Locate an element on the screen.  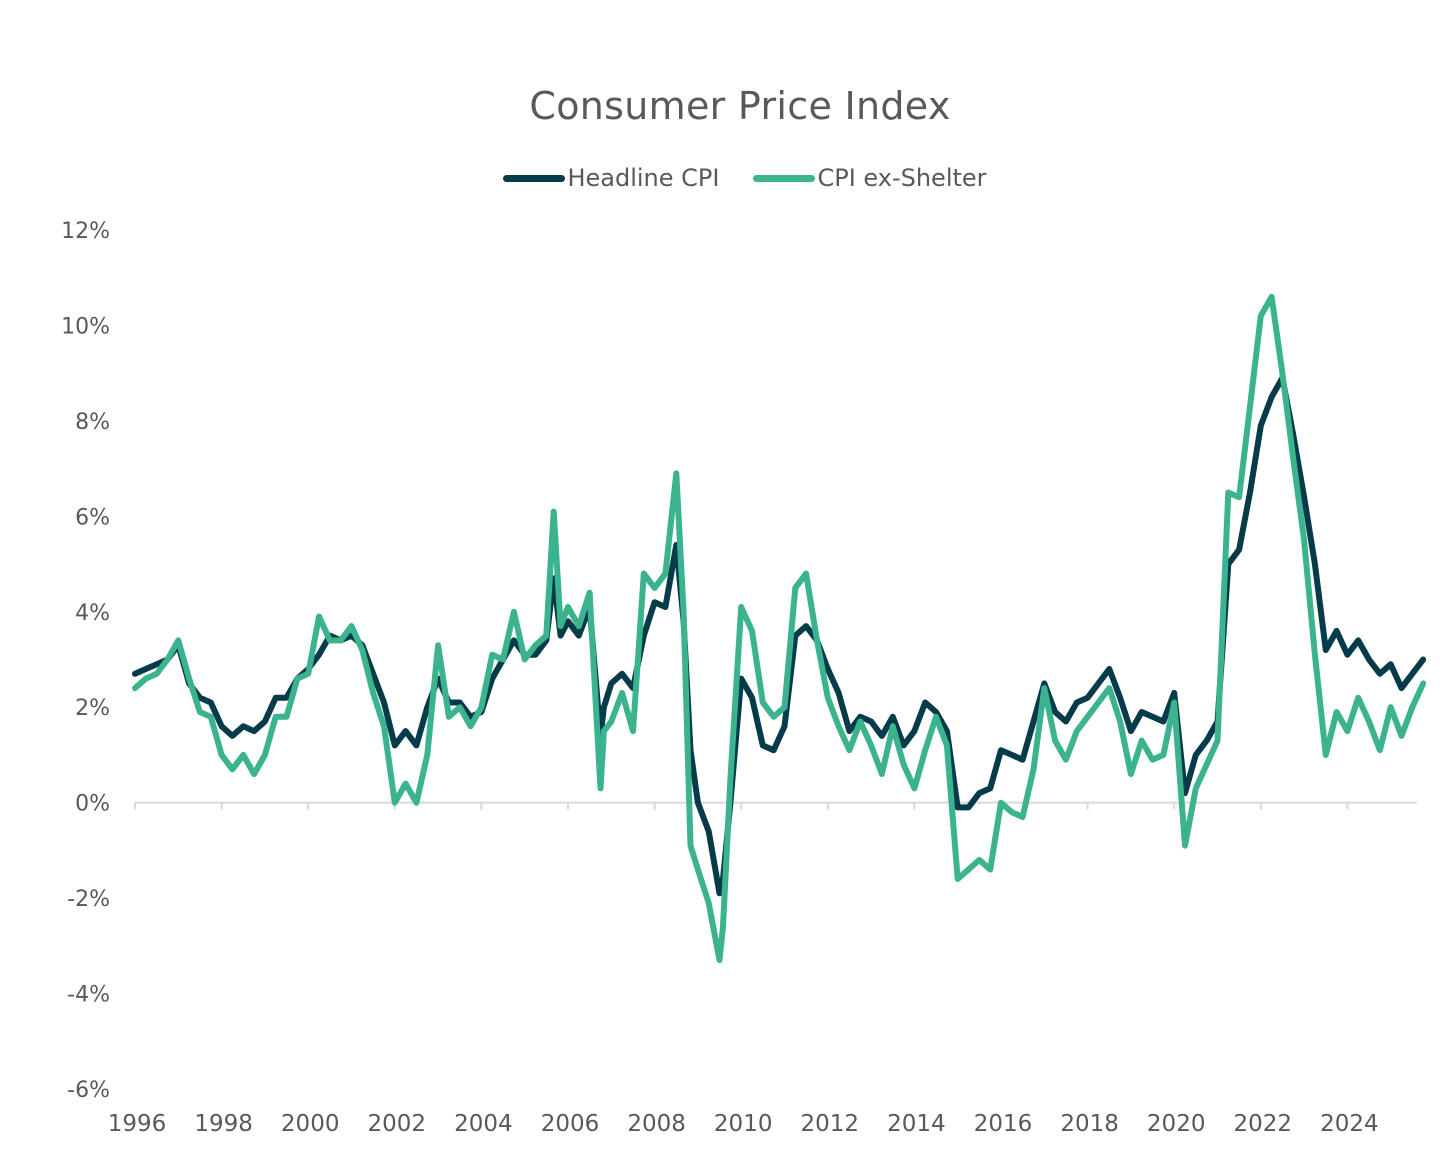
x-tick-label: 2010 is located at coordinates (743, 1124).